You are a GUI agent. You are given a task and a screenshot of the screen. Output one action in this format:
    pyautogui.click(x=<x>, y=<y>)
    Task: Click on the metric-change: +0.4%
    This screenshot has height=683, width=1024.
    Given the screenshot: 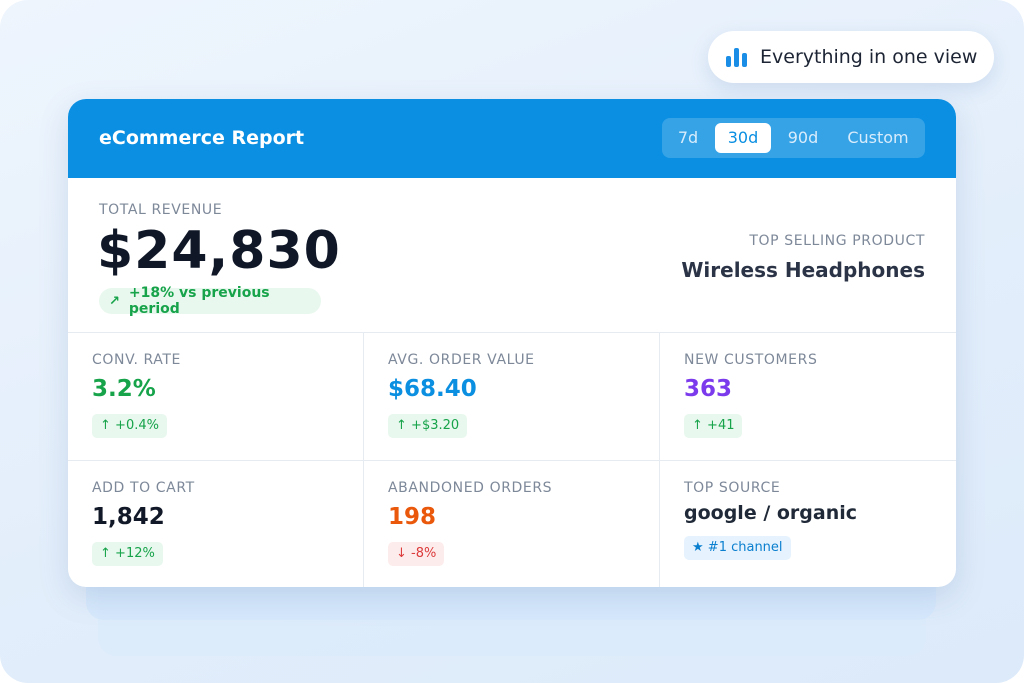 What is the action you would take?
    pyautogui.click(x=137, y=425)
    